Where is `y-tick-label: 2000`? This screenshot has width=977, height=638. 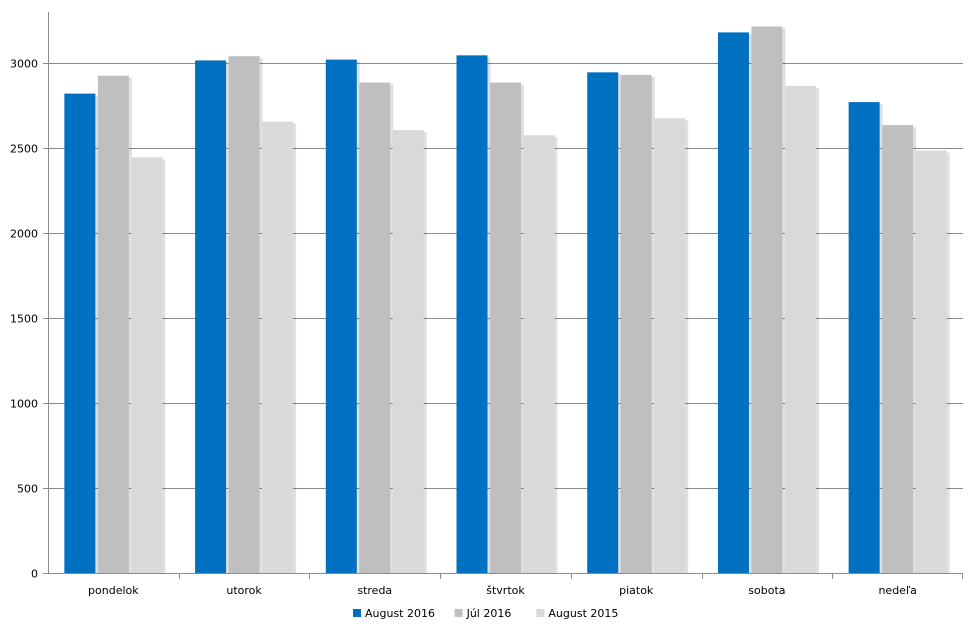
y-tick-label: 2000 is located at coordinates (24, 234).